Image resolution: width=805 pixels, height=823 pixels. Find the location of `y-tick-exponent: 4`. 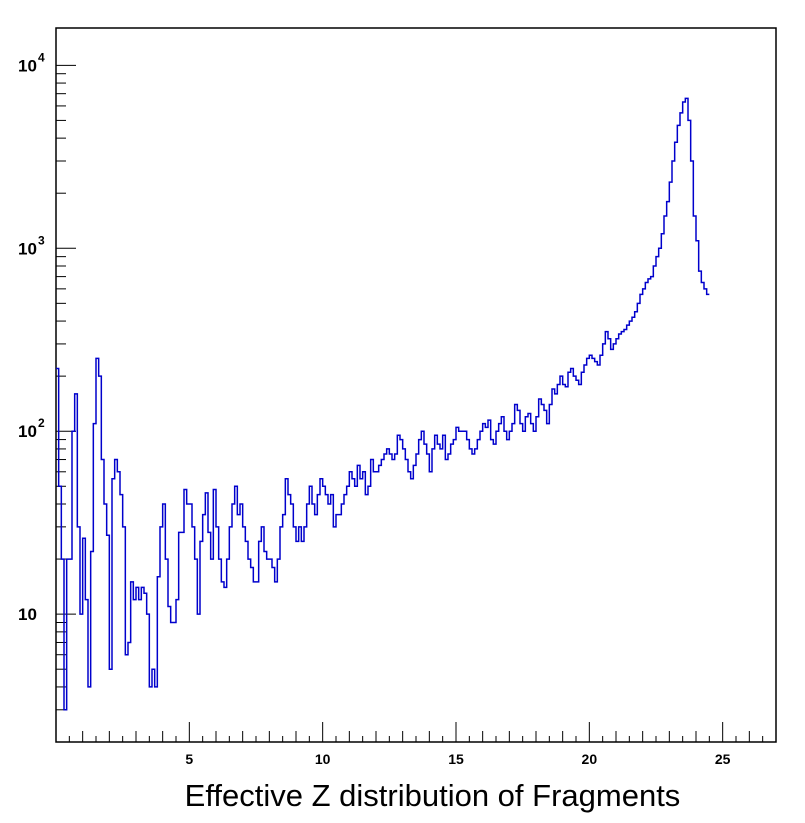

y-tick-exponent: 4 is located at coordinates (41, 57).